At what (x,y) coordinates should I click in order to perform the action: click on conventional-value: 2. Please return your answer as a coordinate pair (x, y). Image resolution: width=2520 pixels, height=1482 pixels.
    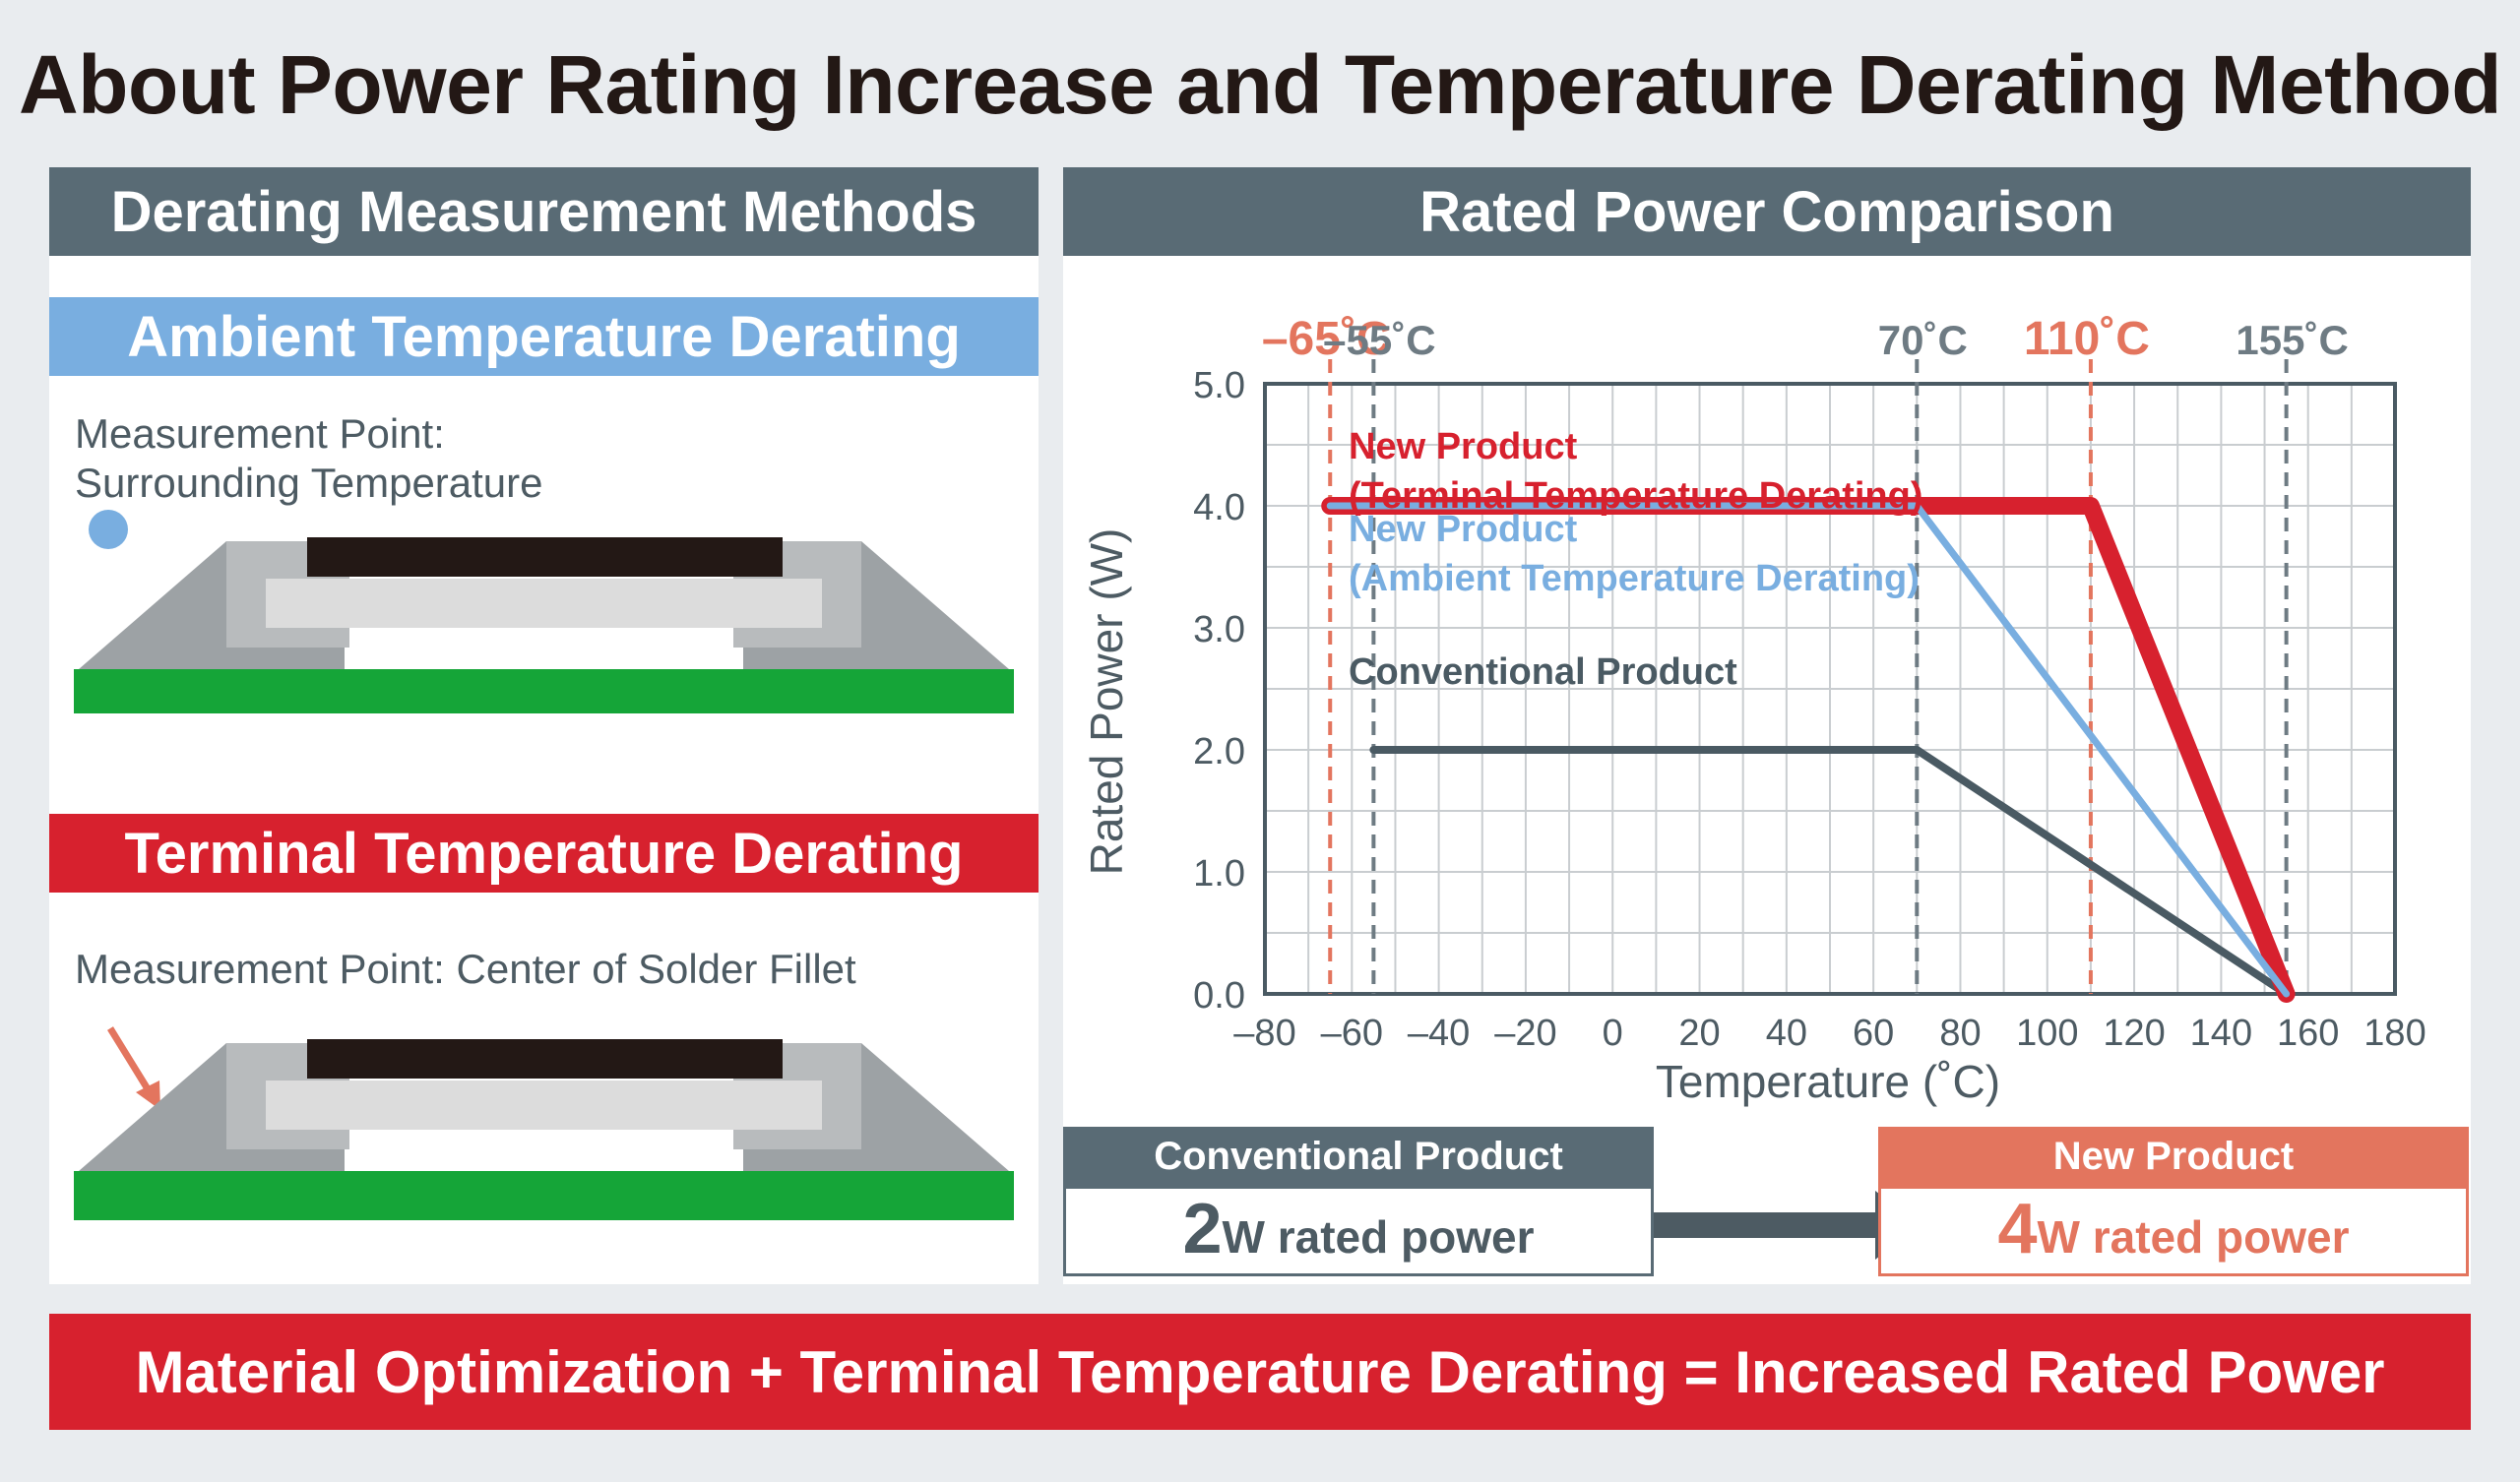
    Looking at the image, I should click on (1202, 1229).